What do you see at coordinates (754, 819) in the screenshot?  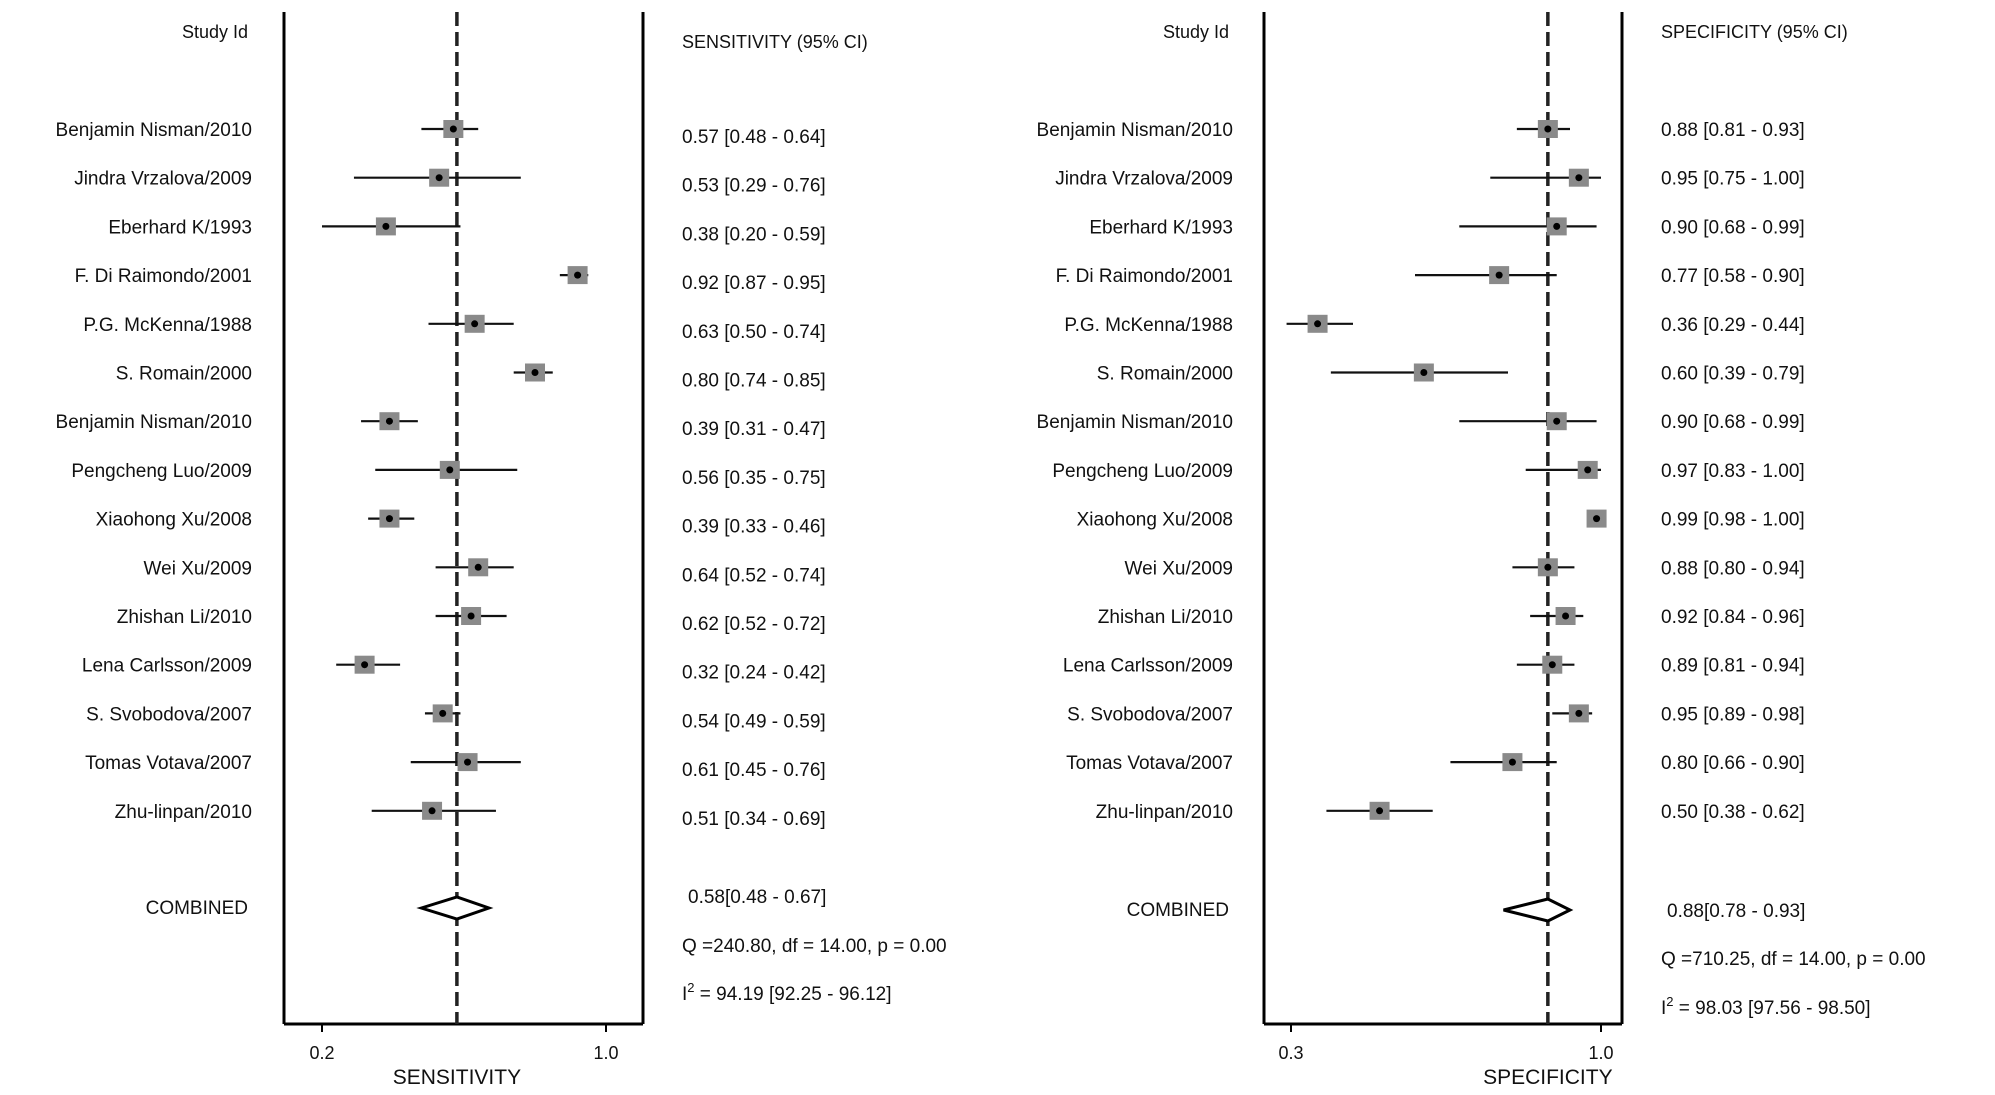 I see `study-estimate-text: 0.51 [0.34 - 0.69]` at bounding box center [754, 819].